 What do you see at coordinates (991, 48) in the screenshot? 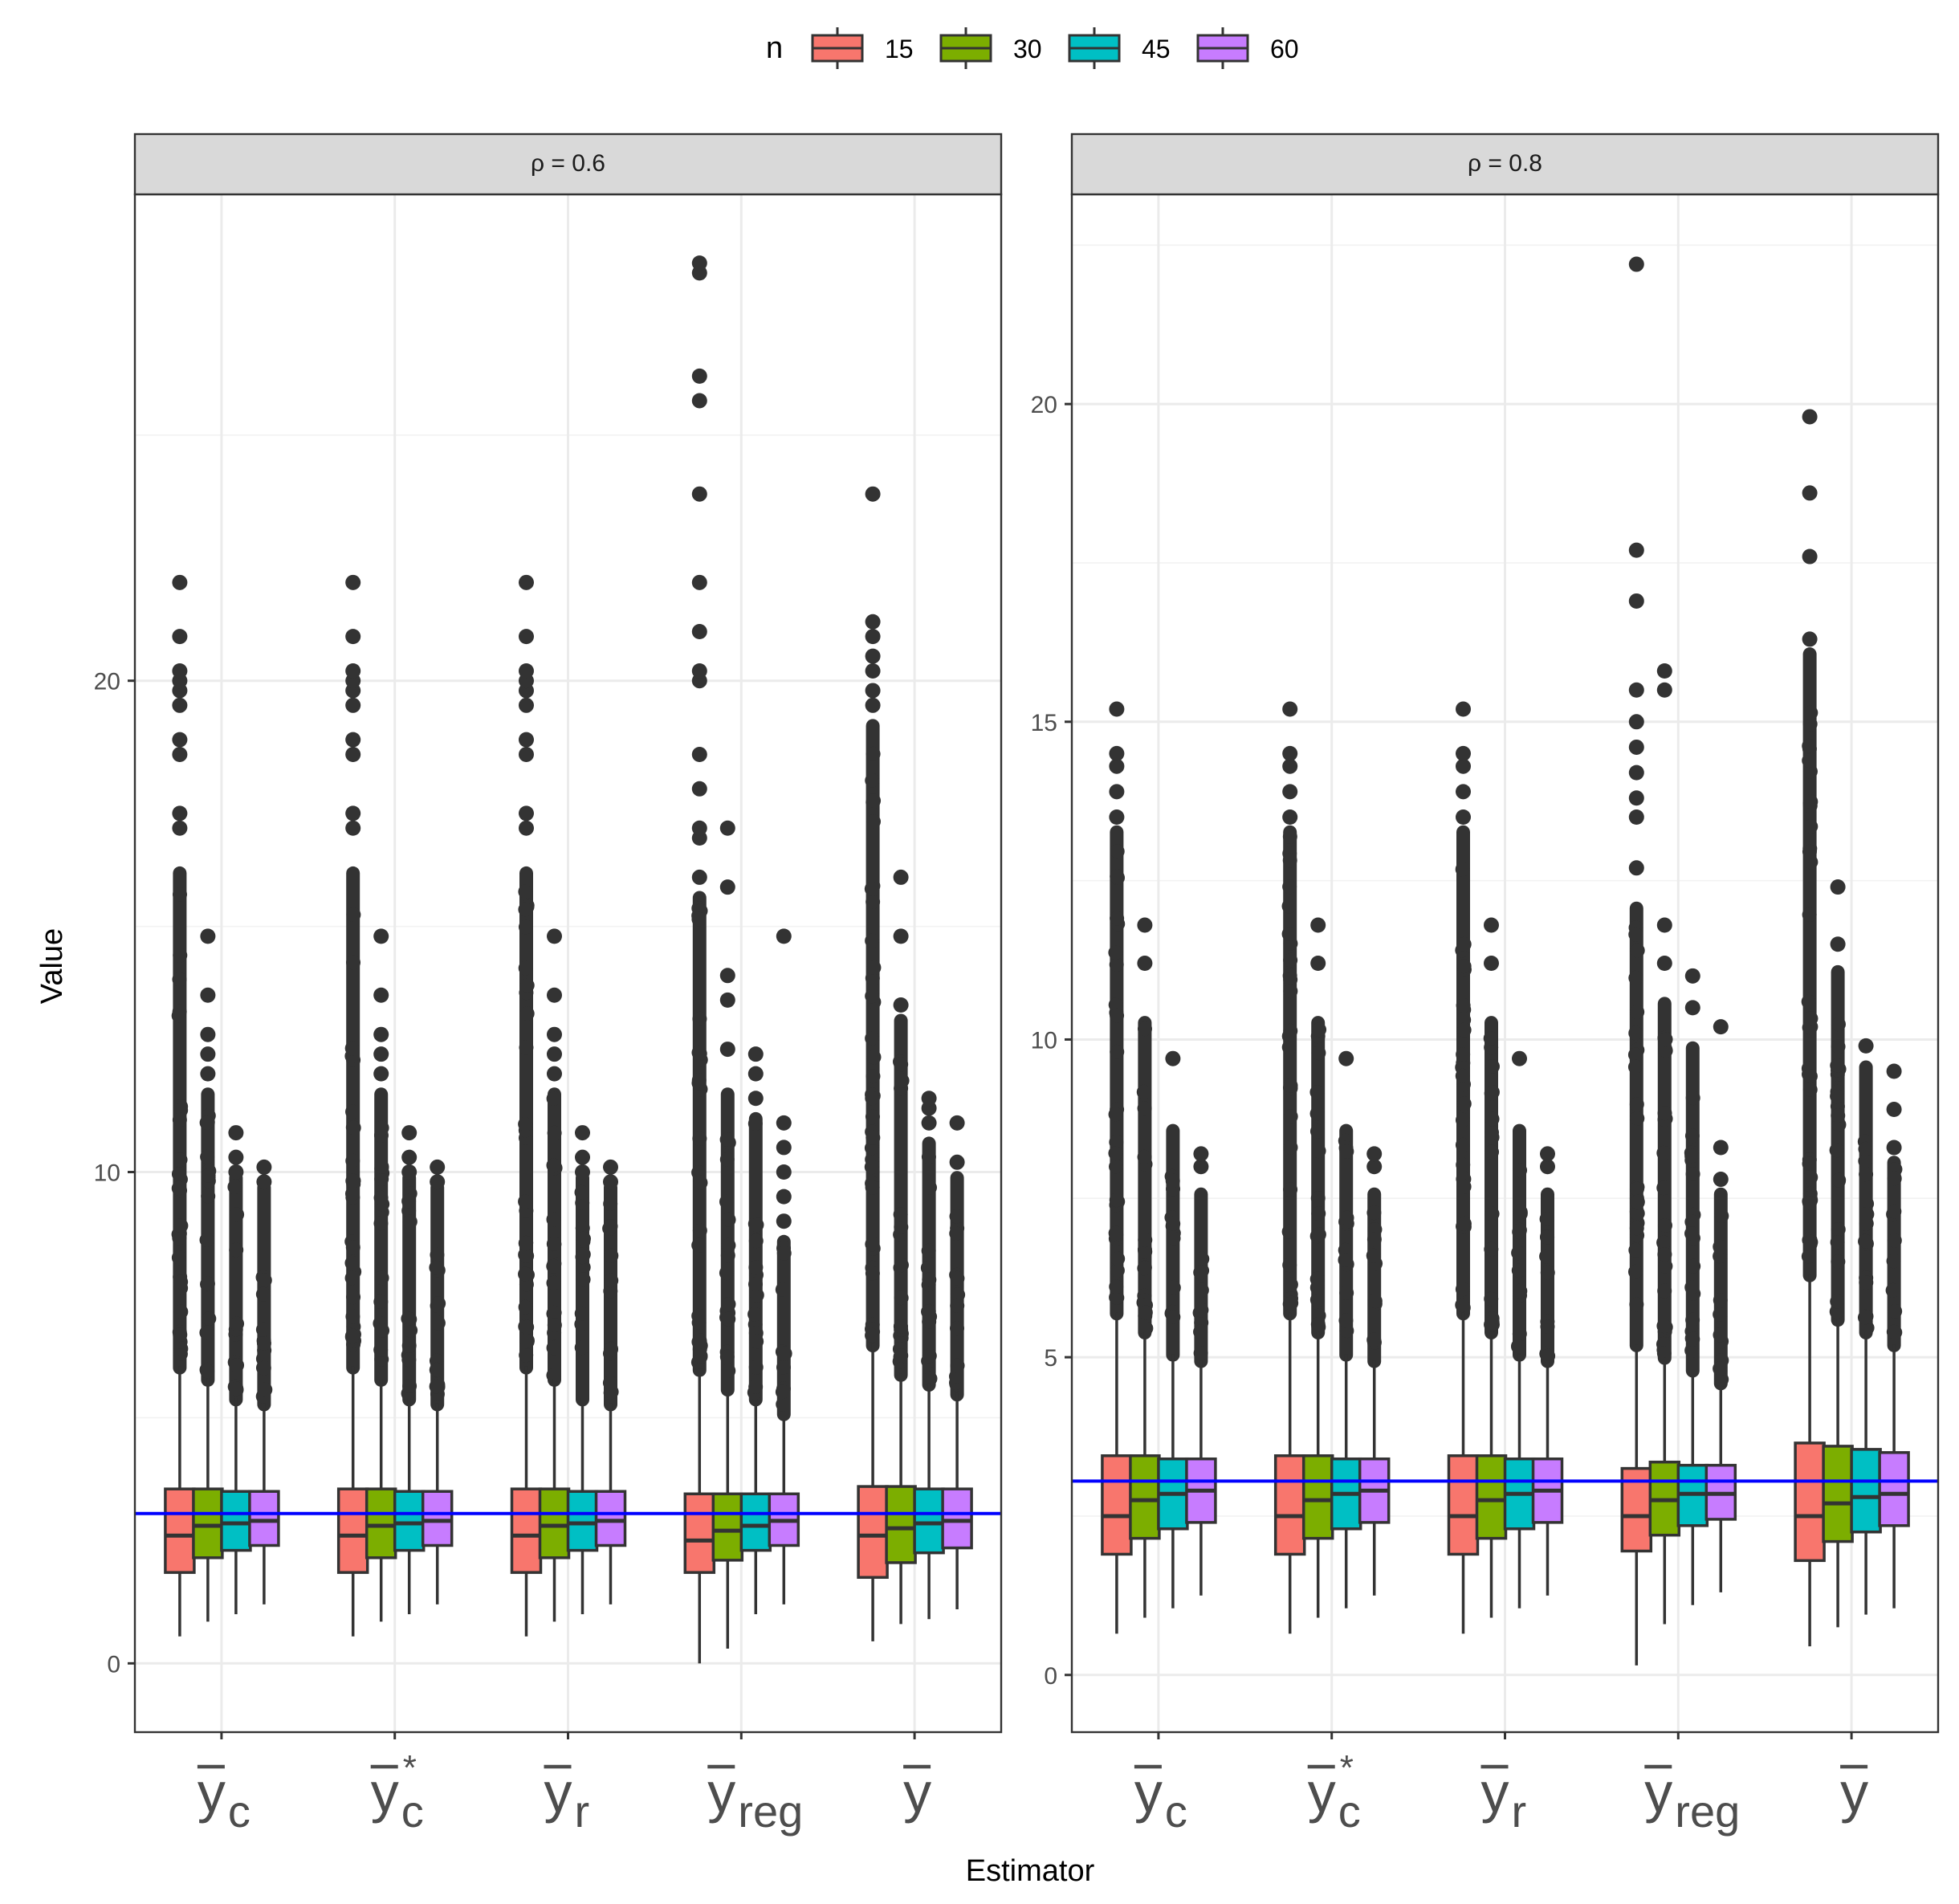
I see `legend-item-30: 30` at bounding box center [991, 48].